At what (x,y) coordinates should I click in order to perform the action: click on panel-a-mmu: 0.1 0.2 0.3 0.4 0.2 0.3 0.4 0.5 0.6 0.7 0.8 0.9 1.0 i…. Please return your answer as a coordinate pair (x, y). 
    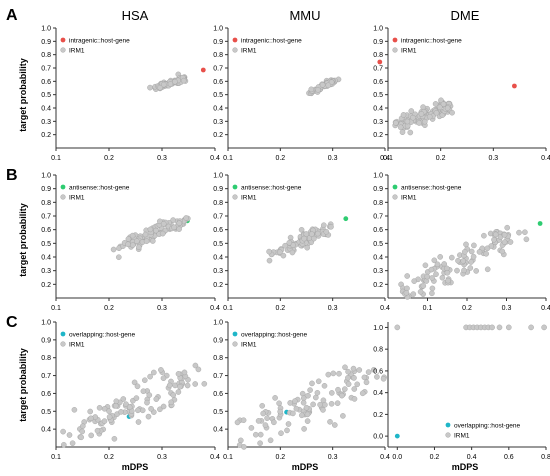
    Looking at the image, I should click on (301, 94).